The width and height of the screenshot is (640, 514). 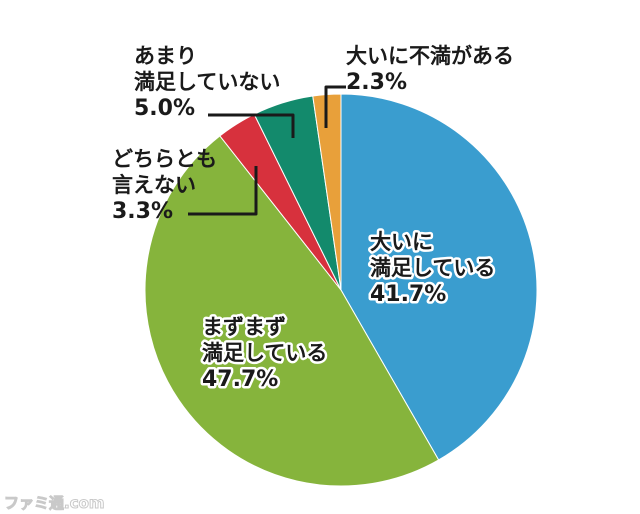 I want to click on slice-label-line: まずまず, so click(x=244, y=327).